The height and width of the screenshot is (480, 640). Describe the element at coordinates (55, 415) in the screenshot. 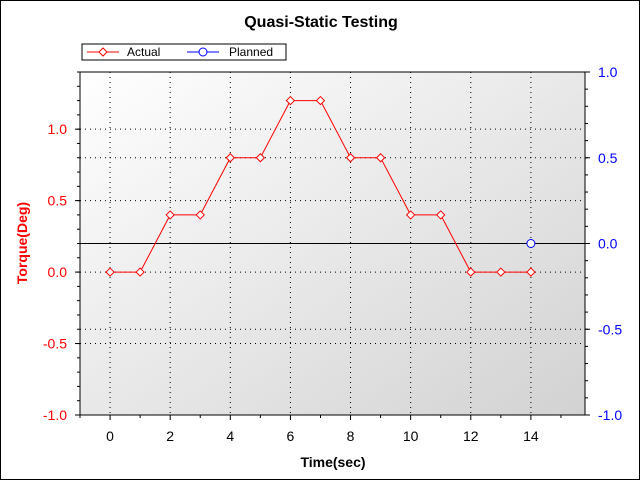

I see `y-left-tick-label: -1.0` at that location.